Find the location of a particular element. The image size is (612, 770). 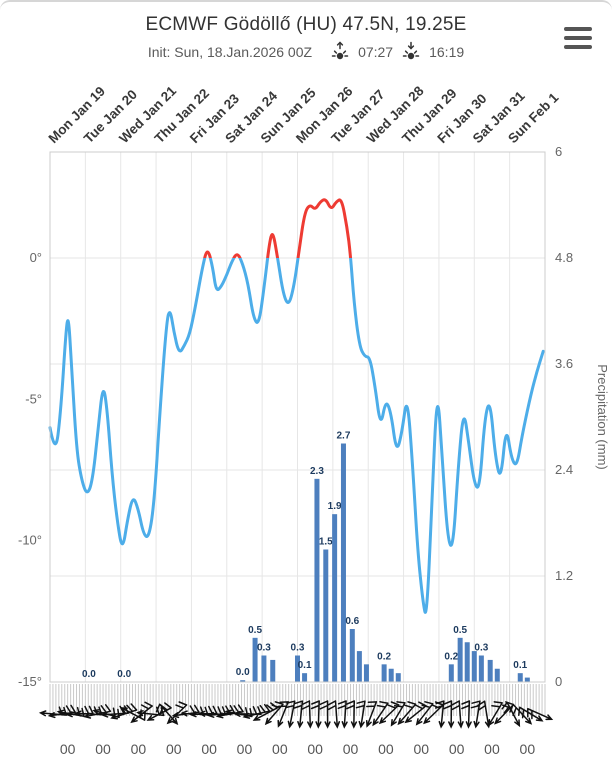

precip-value-label: 0.5 is located at coordinates (255, 630).